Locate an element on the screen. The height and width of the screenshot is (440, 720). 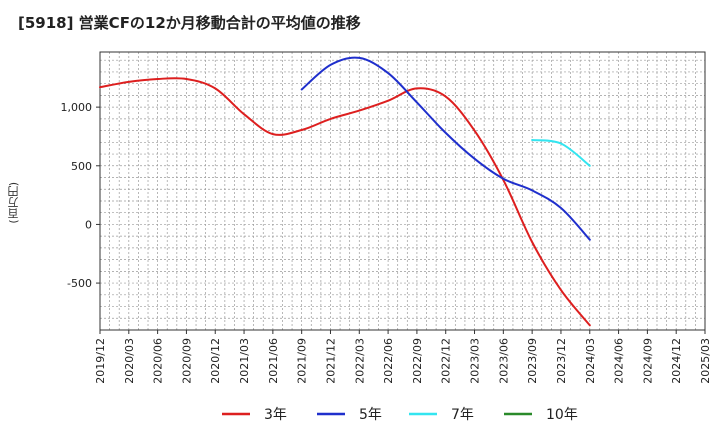
x-tick-label: 2022/03 is located at coordinates (359, 361).